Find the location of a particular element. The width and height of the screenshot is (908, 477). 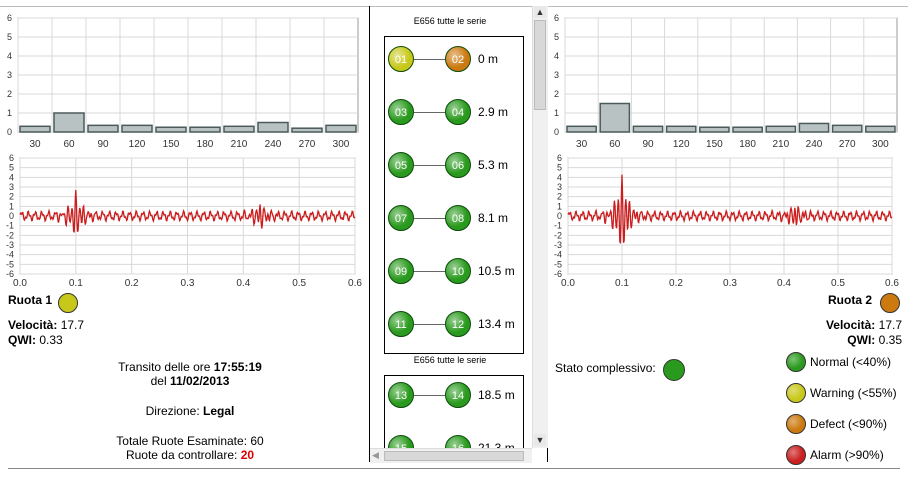

transit-date: 11/02/2013 is located at coordinates (199, 381).